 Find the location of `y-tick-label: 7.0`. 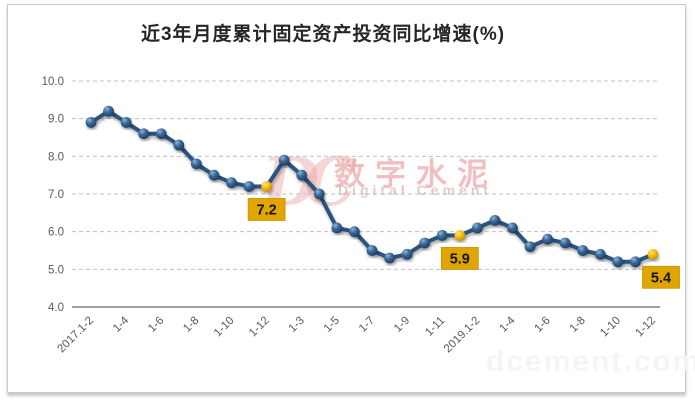

y-tick-label: 7.0 is located at coordinates (56, 195).